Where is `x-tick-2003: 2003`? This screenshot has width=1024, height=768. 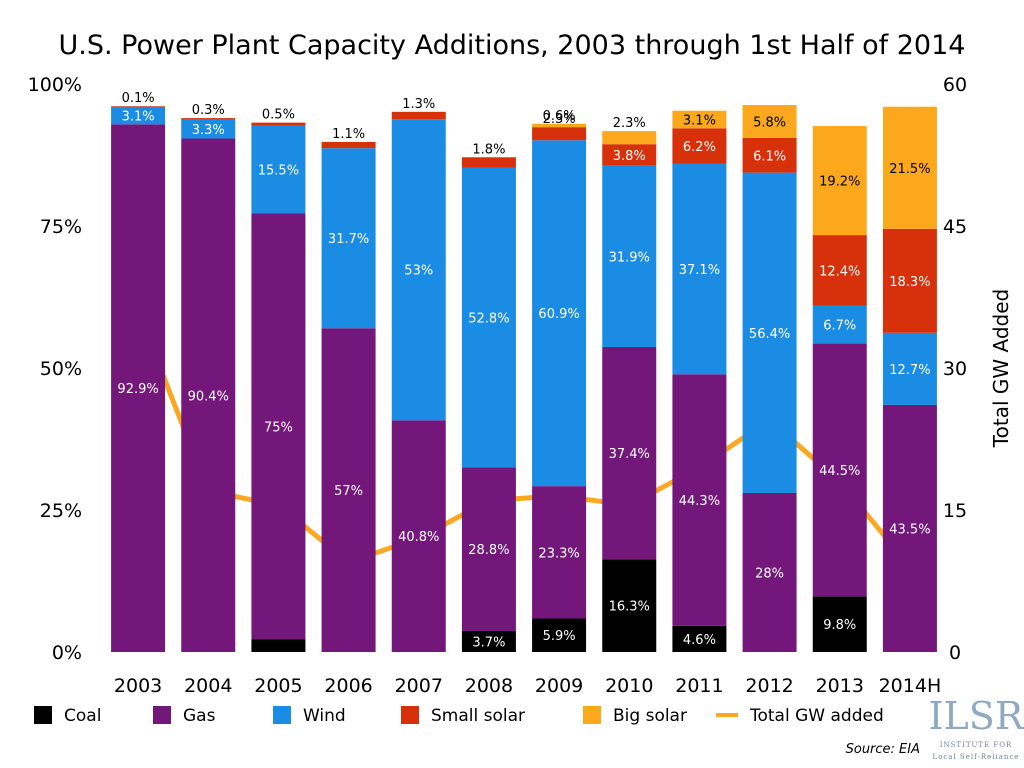
x-tick-2003: 2003 is located at coordinates (138, 686).